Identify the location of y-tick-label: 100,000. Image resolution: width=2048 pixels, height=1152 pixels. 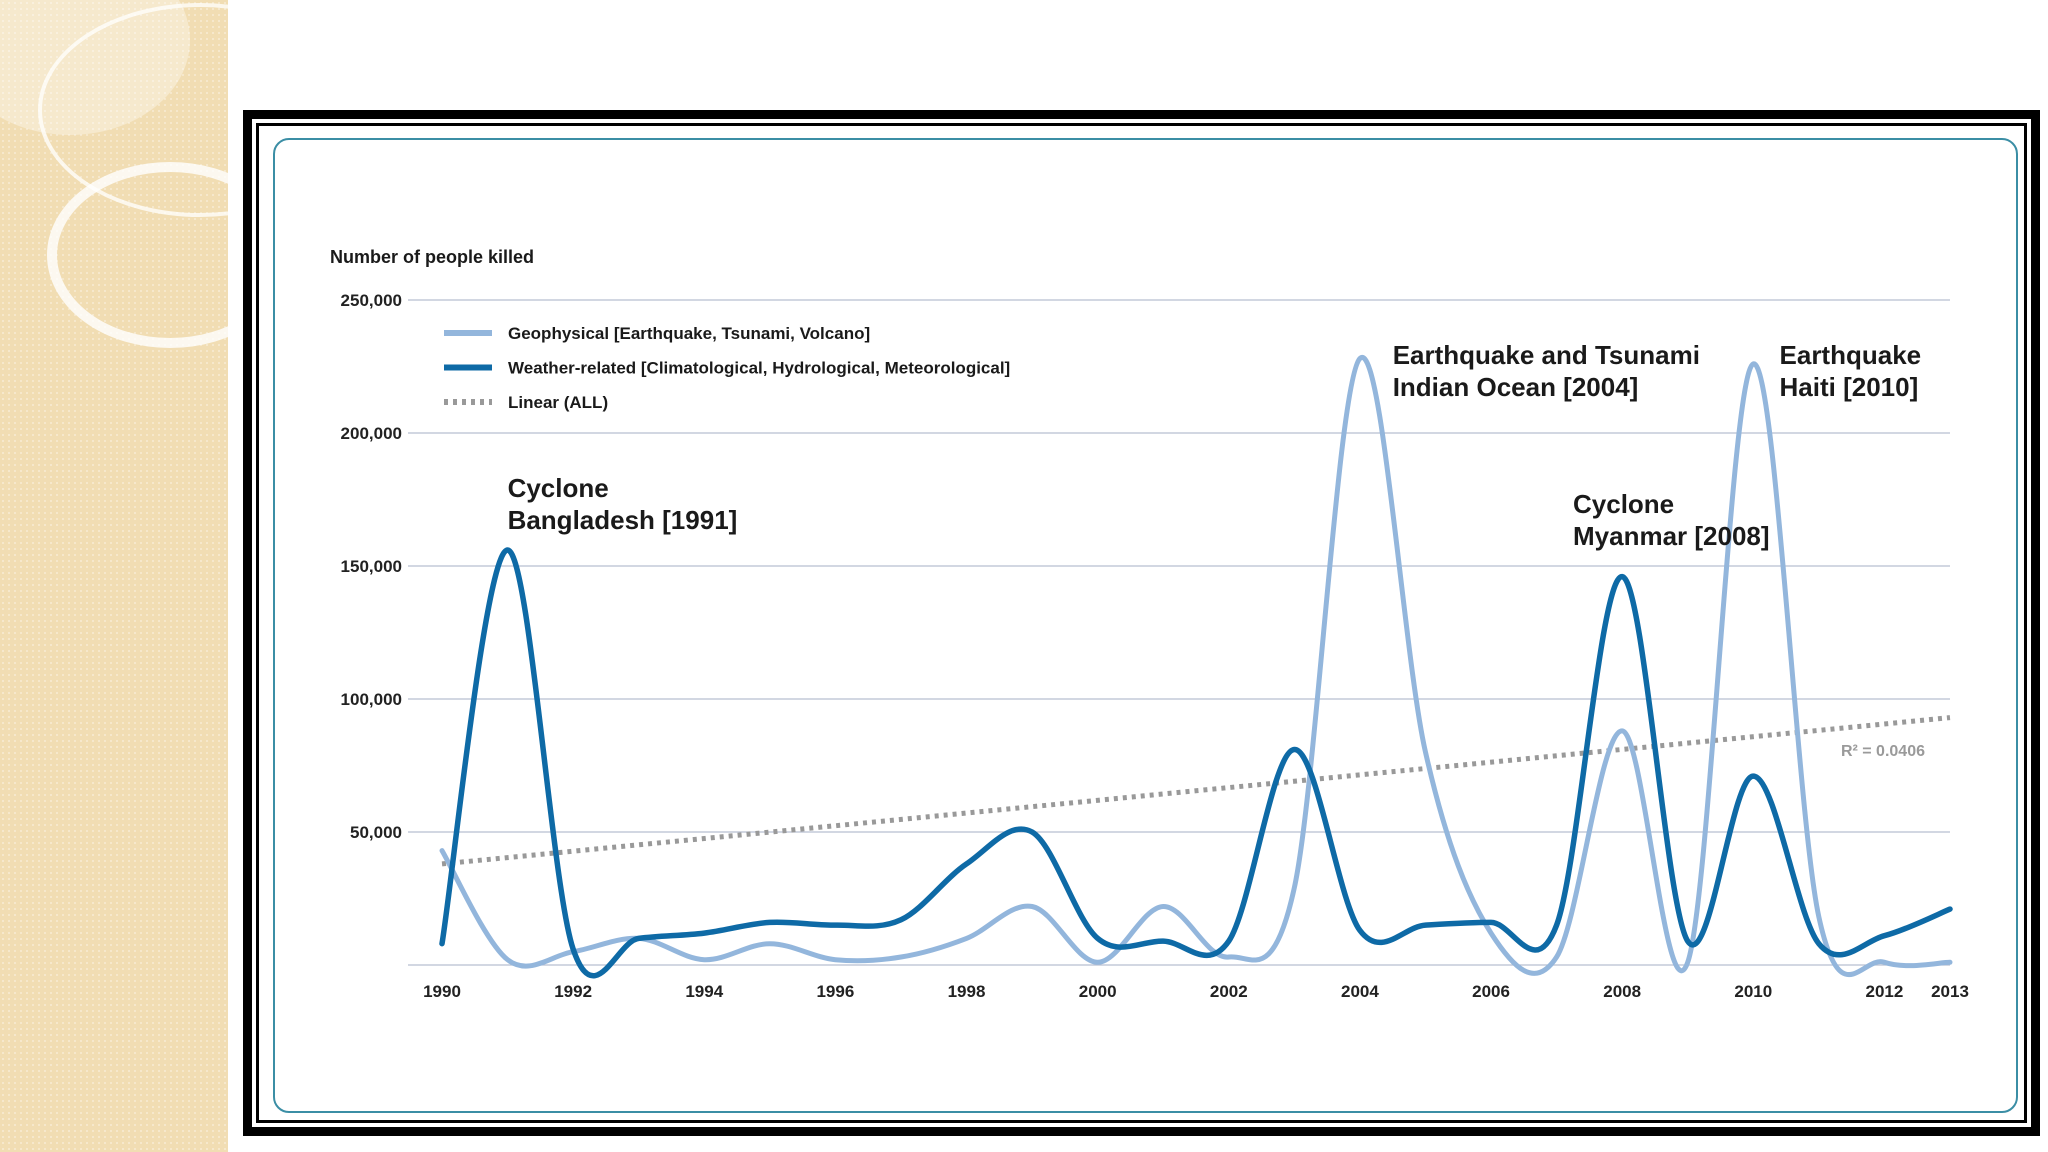
(371, 699).